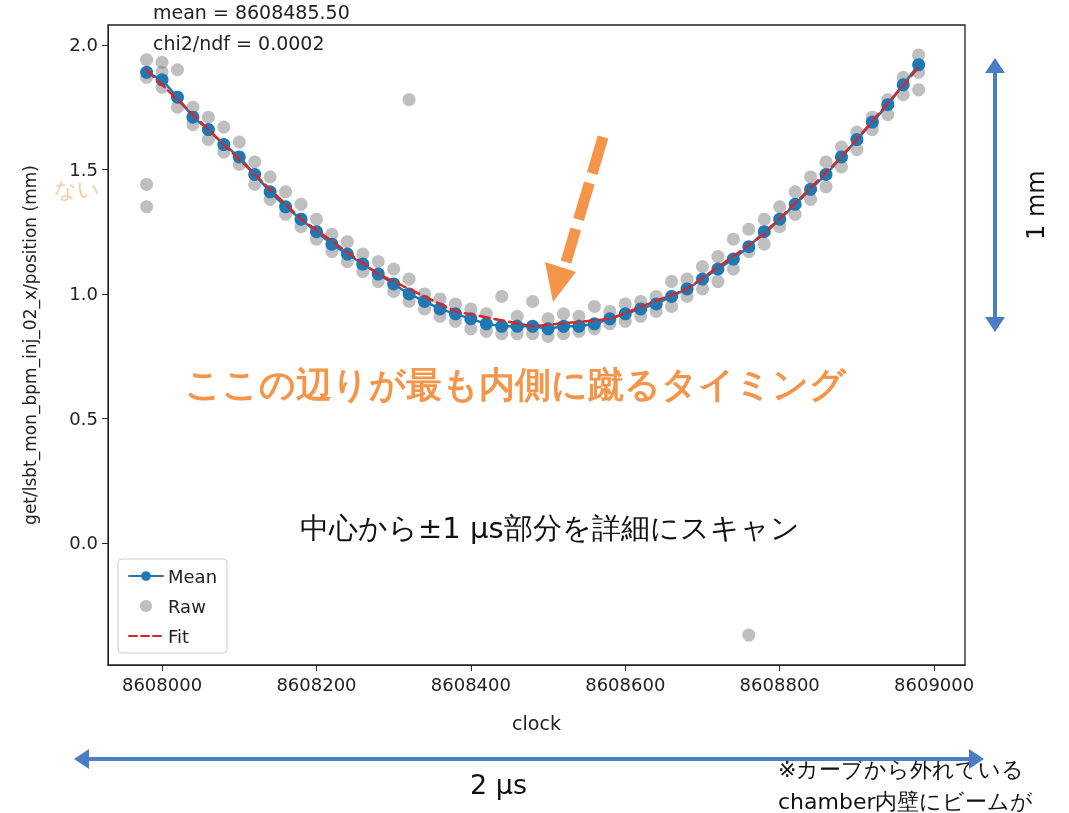 The width and height of the screenshot is (1069, 813). I want to click on y-tick-label: 1.0, so click(83, 294).